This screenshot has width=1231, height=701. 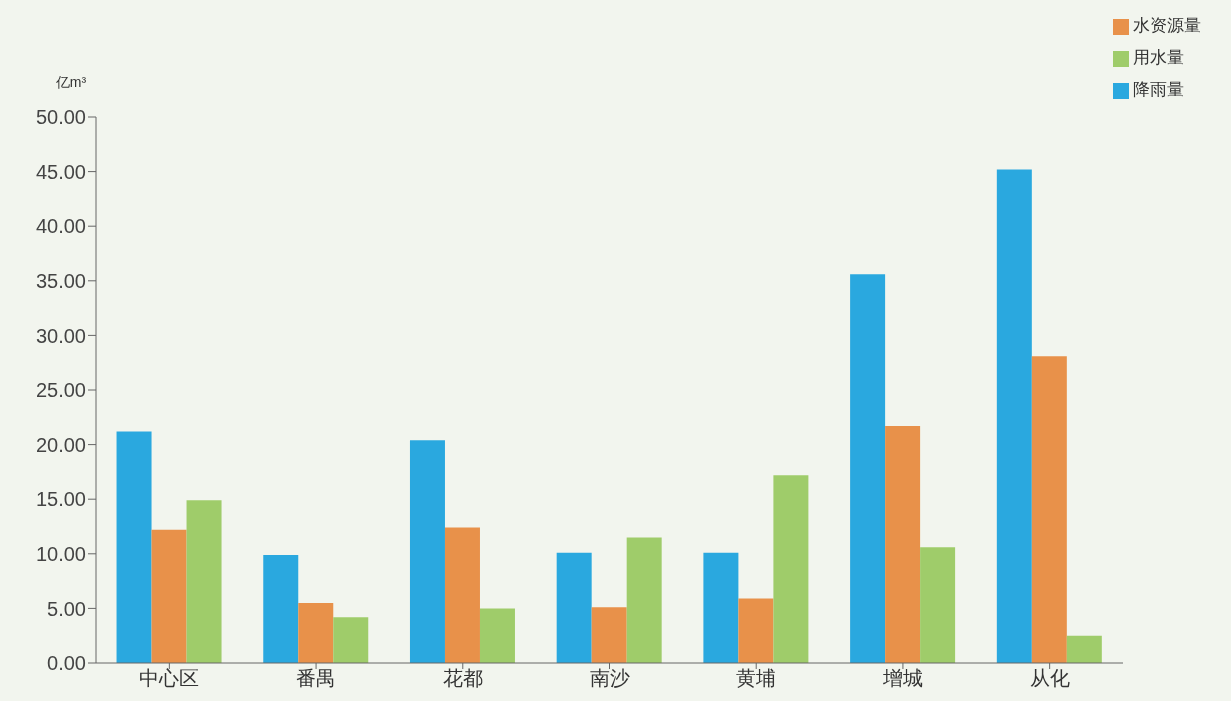 What do you see at coordinates (60, 553) in the screenshot?
I see `y-tick-label: 10.00` at bounding box center [60, 553].